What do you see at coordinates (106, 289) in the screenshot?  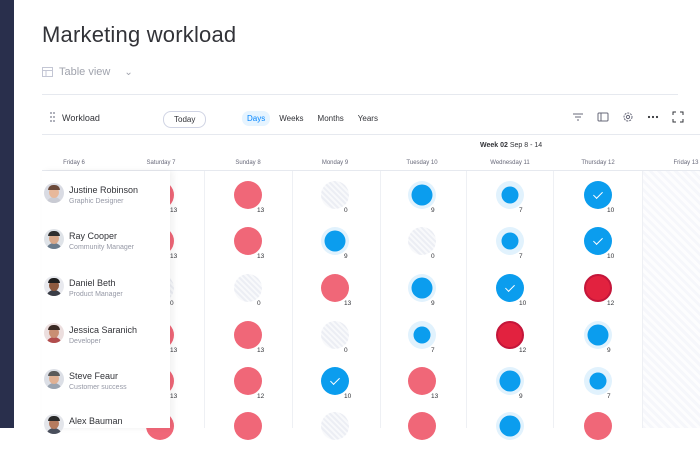 I see `person-row: Daniel Beth Product Manager` at bounding box center [106, 289].